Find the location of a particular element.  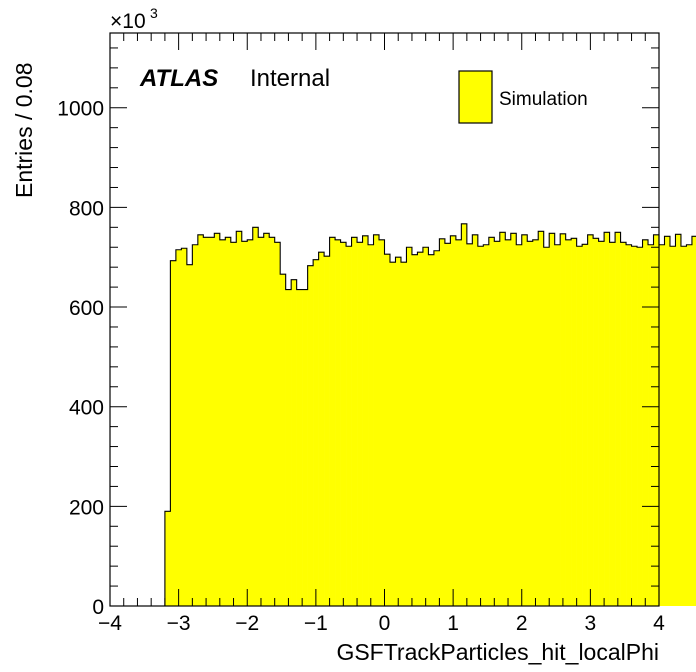

atlas-label: ATLAS is located at coordinates (178, 78).